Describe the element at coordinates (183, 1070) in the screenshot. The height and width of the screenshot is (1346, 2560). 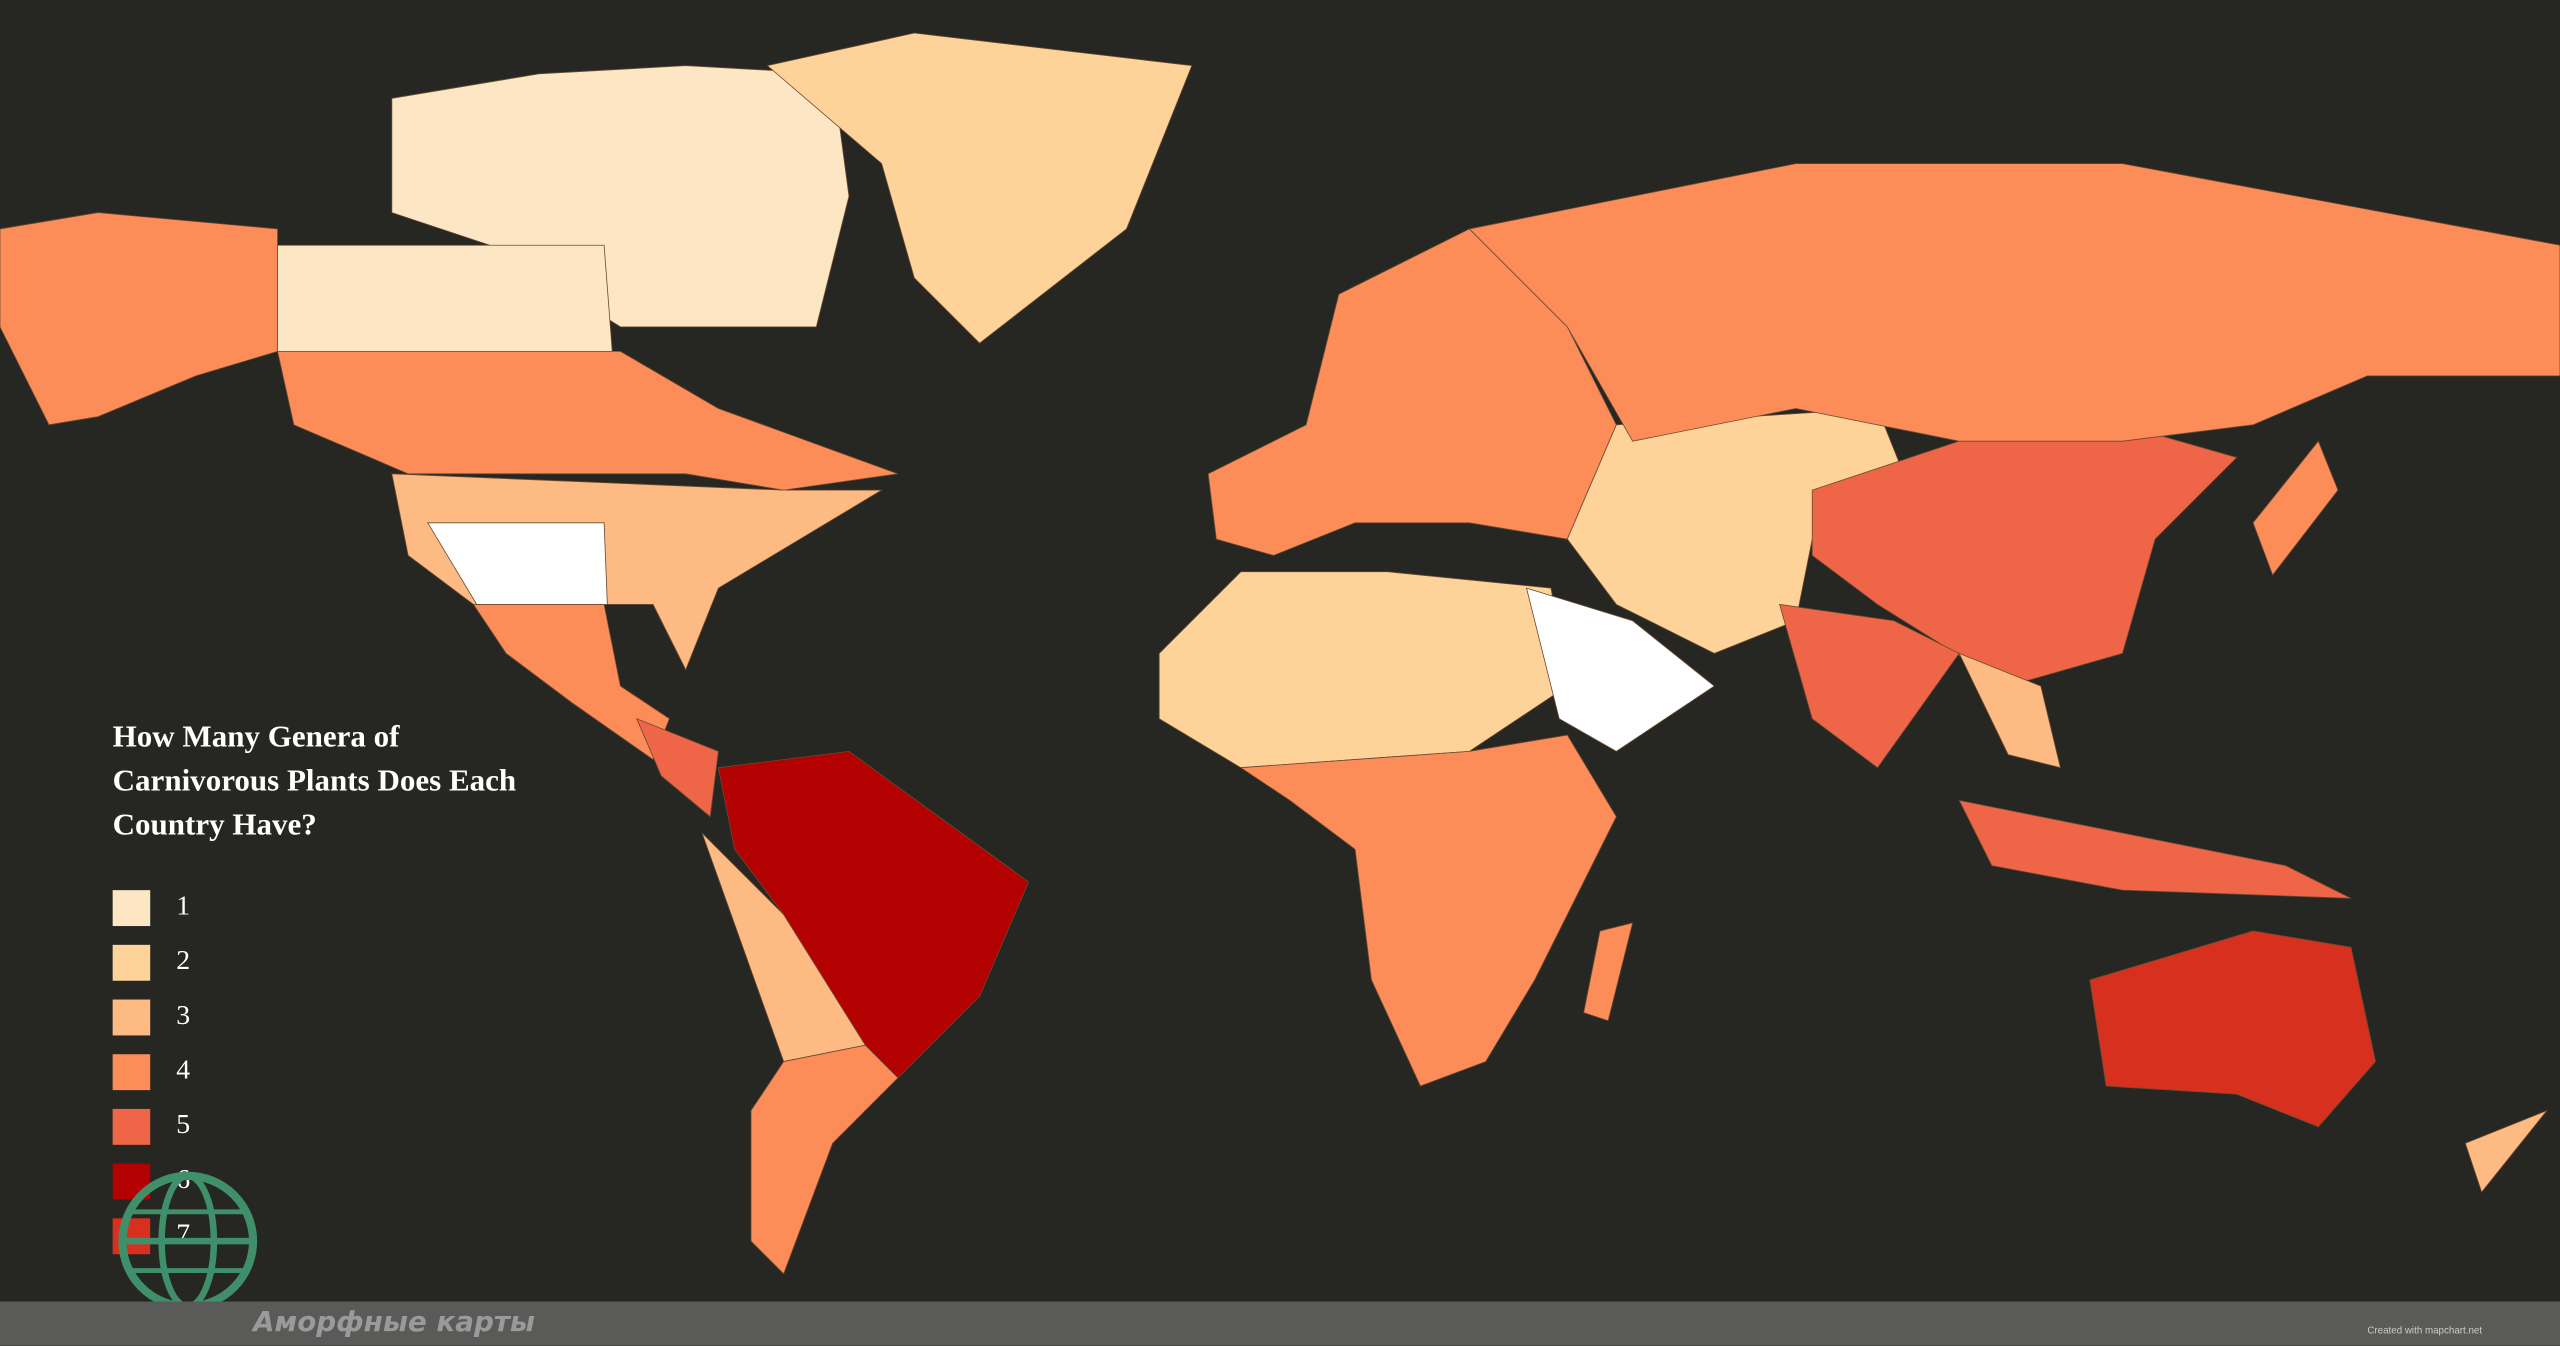
I see `legend-label: 4` at that location.